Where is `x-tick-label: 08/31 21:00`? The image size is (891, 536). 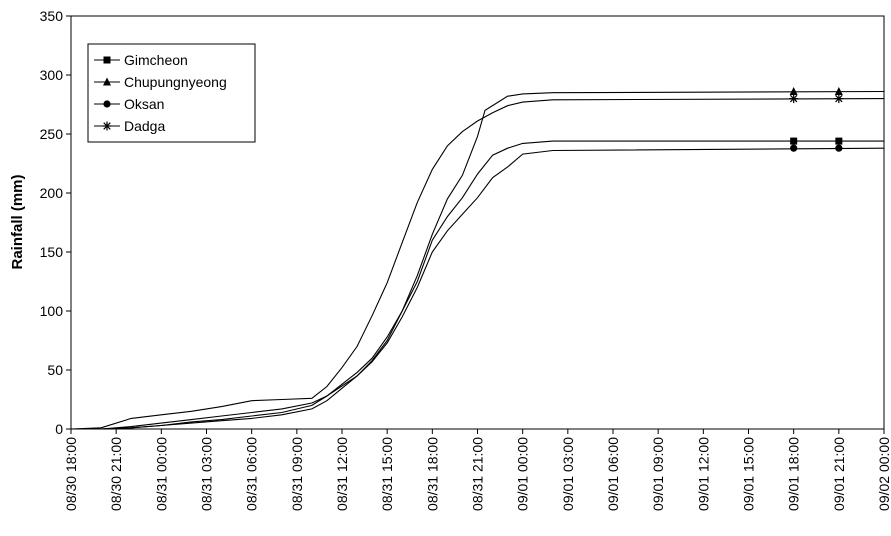 x-tick-label: 08/31 21:00 is located at coordinates (478, 474).